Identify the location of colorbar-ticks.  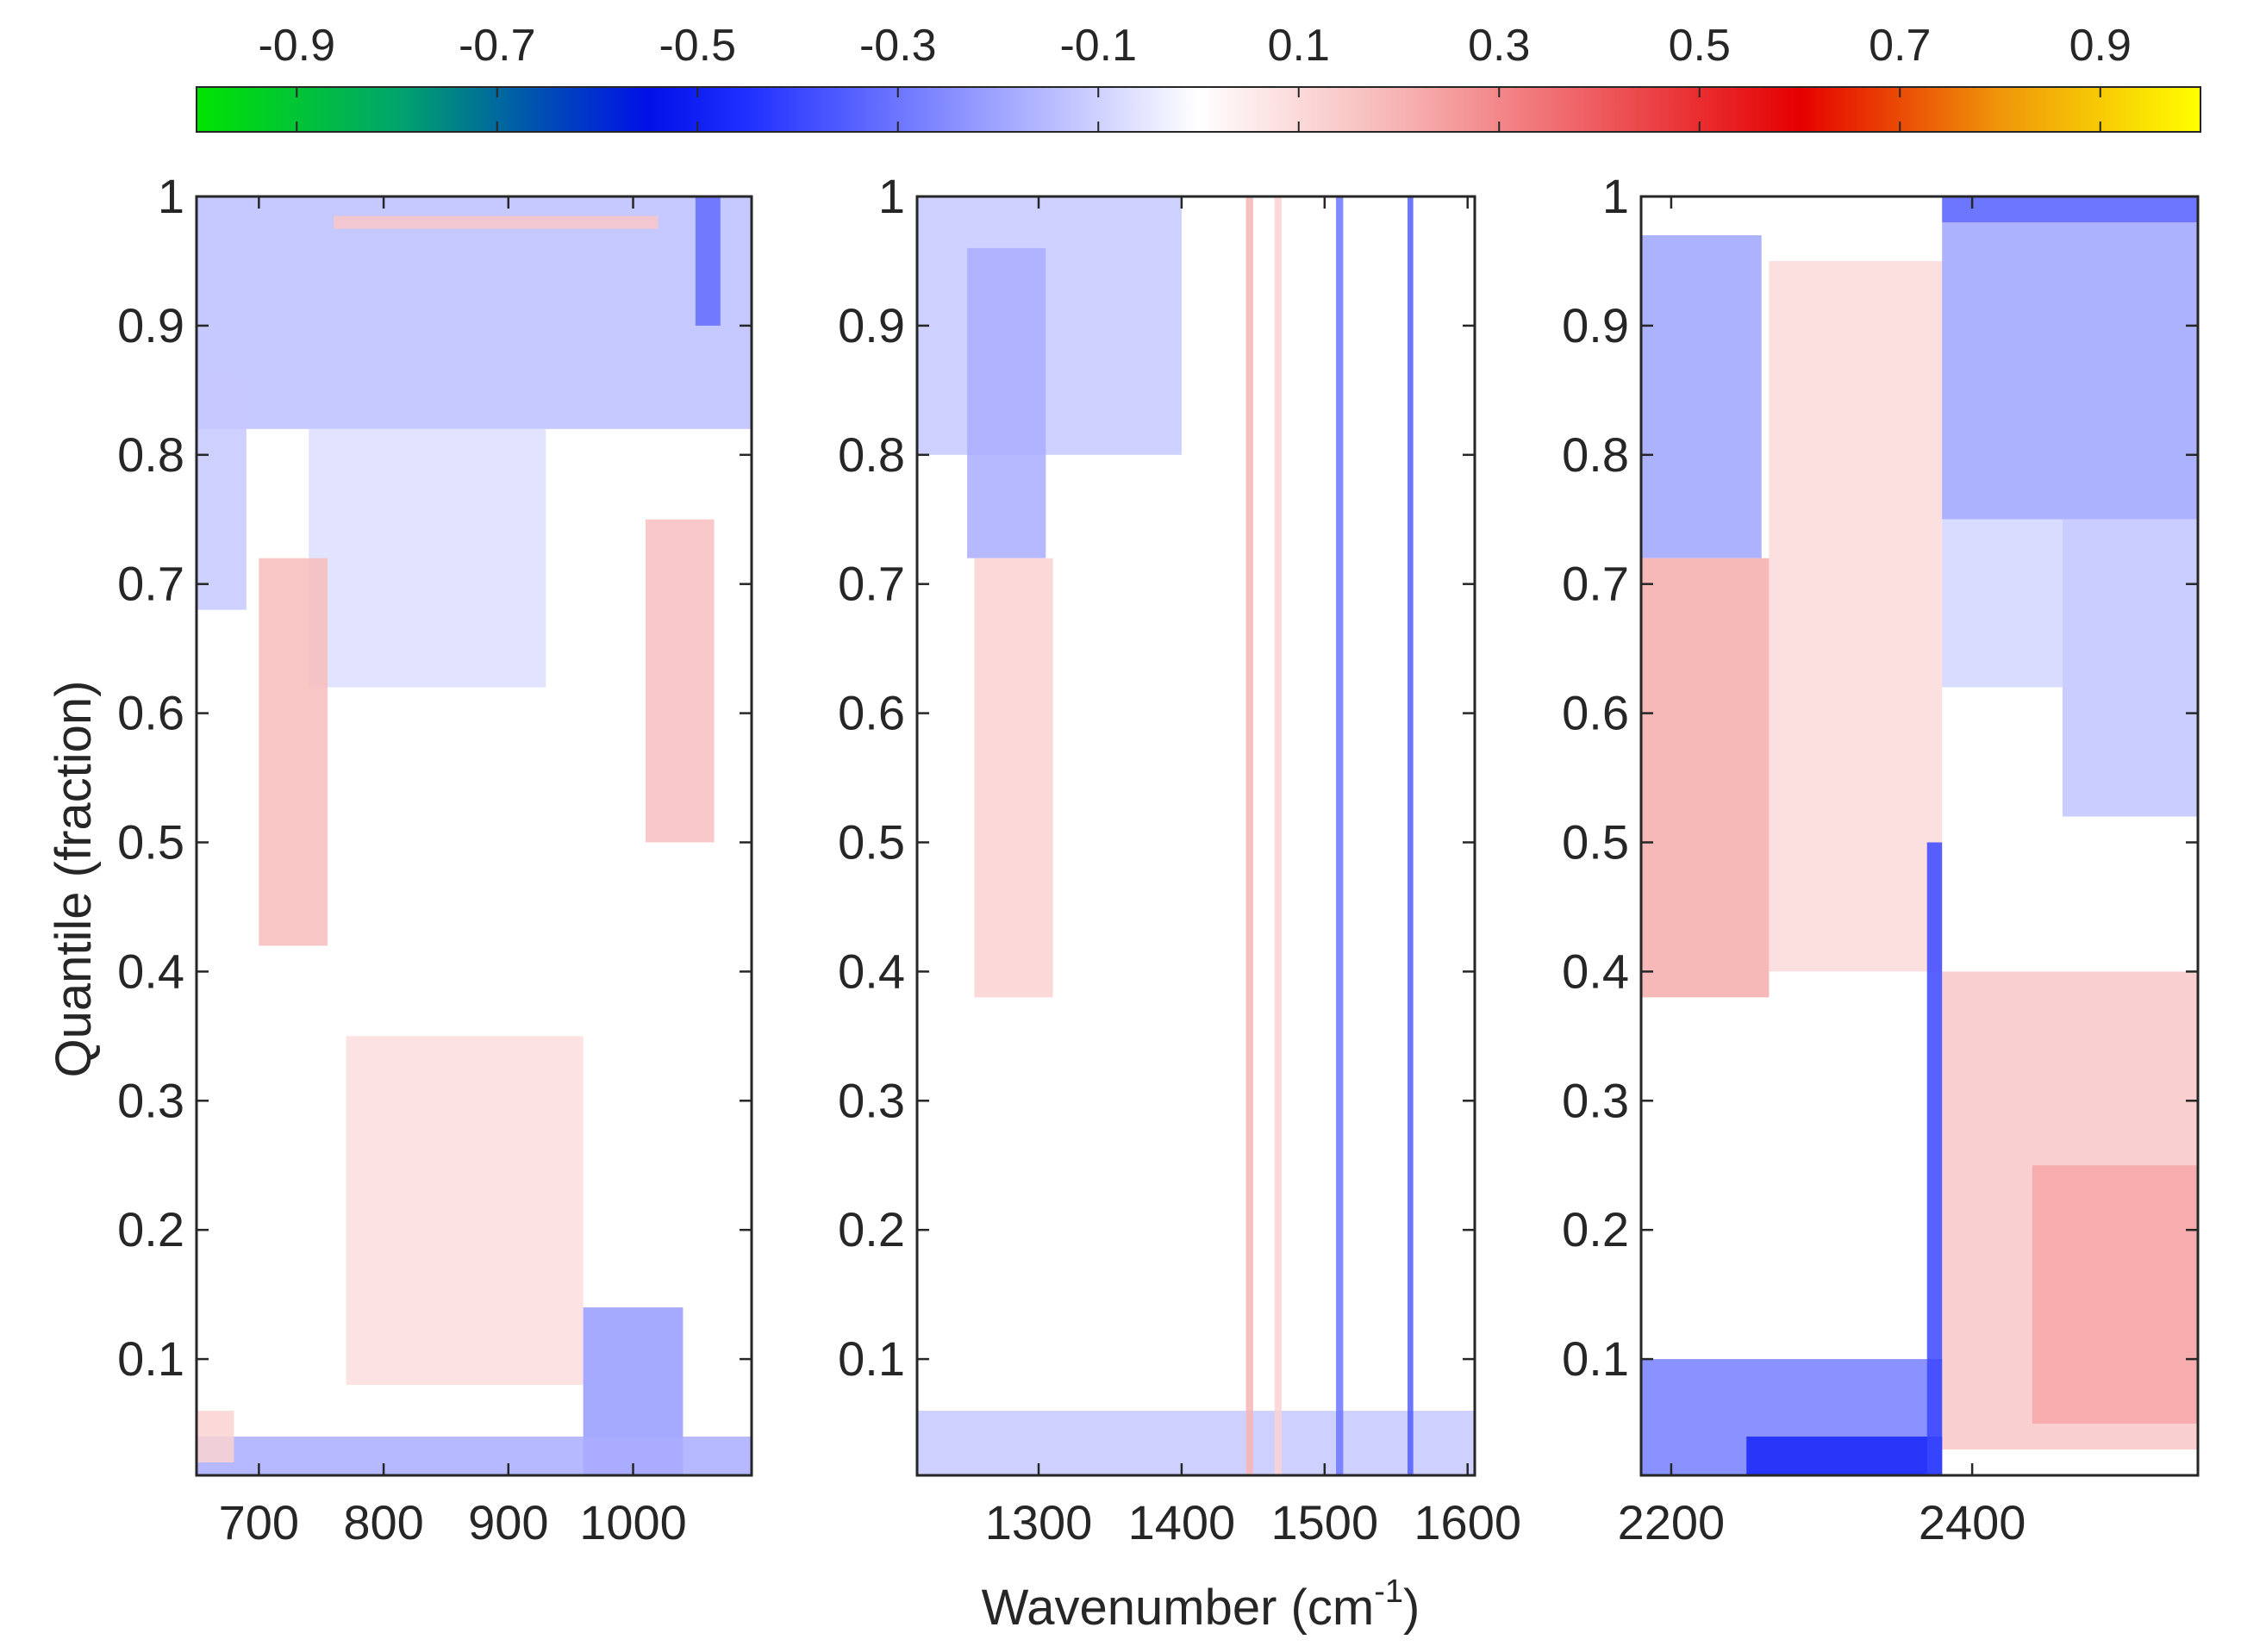
(1198, 109).